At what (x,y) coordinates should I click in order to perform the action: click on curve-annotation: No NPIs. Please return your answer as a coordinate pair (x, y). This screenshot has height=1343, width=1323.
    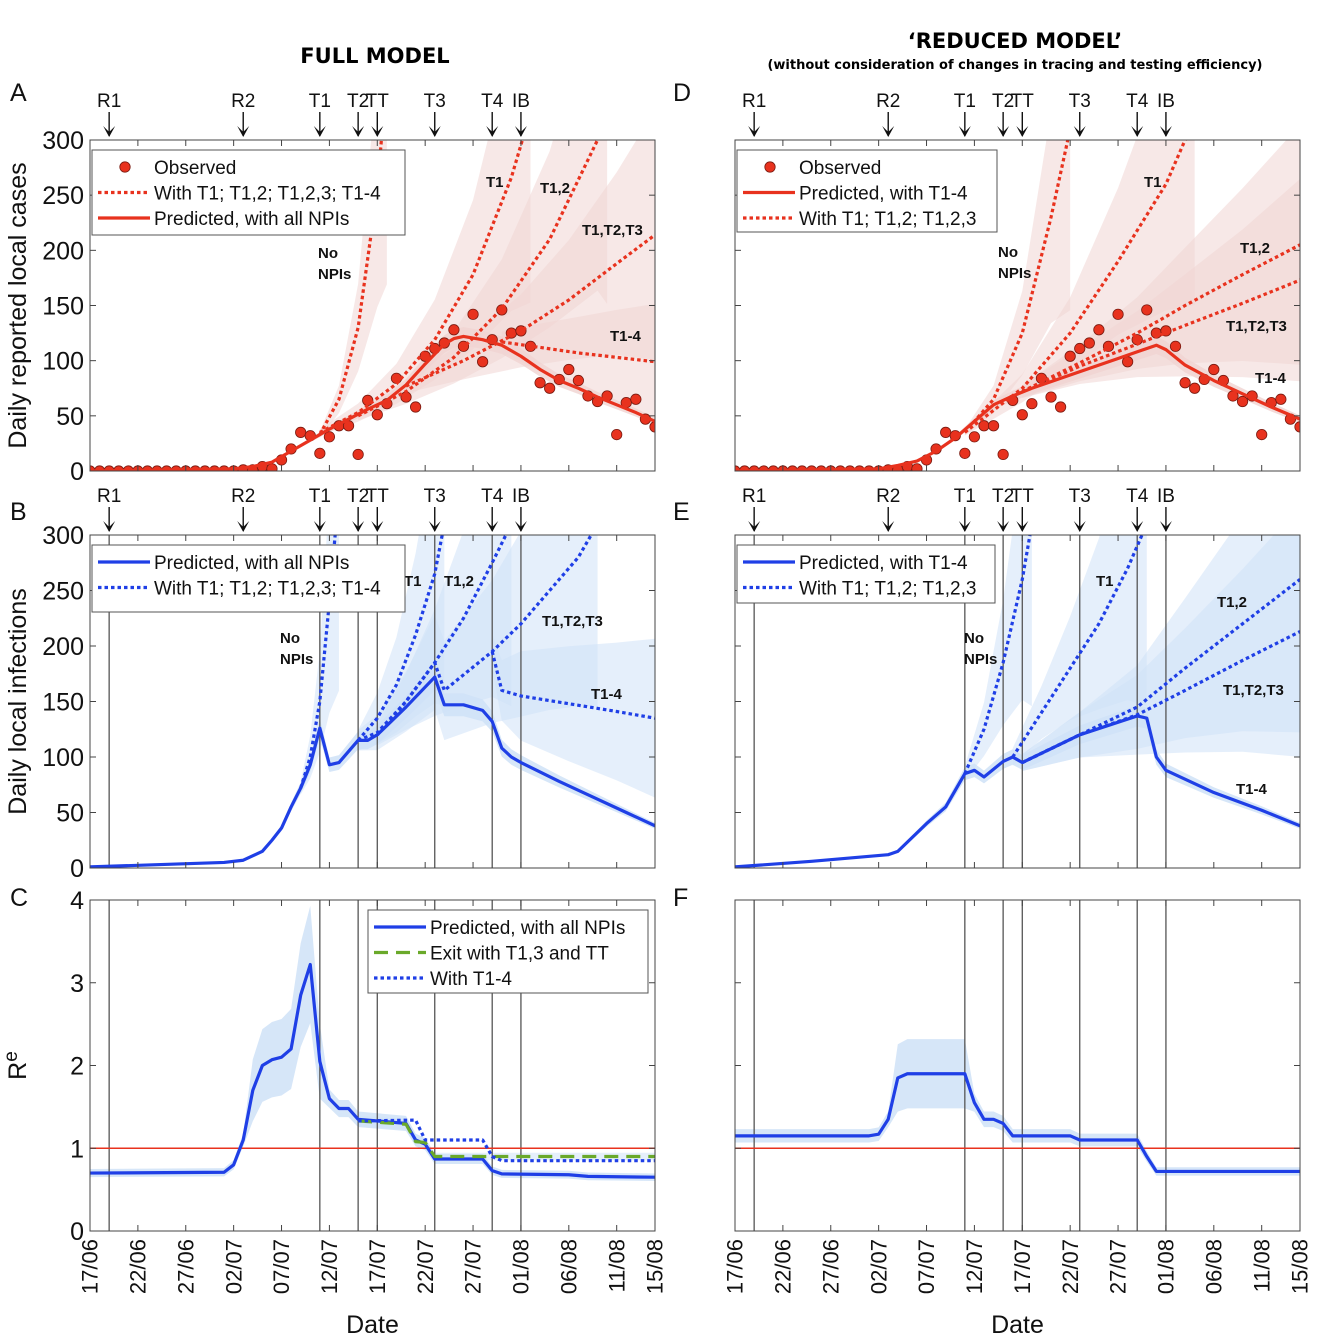
    Looking at the image, I should click on (981, 649).